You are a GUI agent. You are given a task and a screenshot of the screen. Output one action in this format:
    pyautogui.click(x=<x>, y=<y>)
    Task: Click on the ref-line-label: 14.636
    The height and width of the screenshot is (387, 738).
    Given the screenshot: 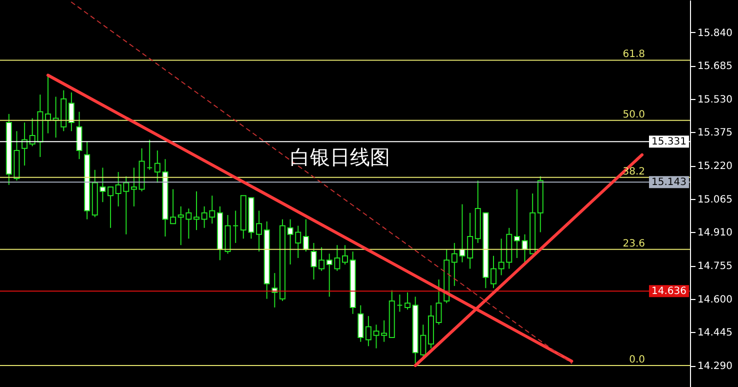 What is the action you would take?
    pyautogui.click(x=669, y=292)
    